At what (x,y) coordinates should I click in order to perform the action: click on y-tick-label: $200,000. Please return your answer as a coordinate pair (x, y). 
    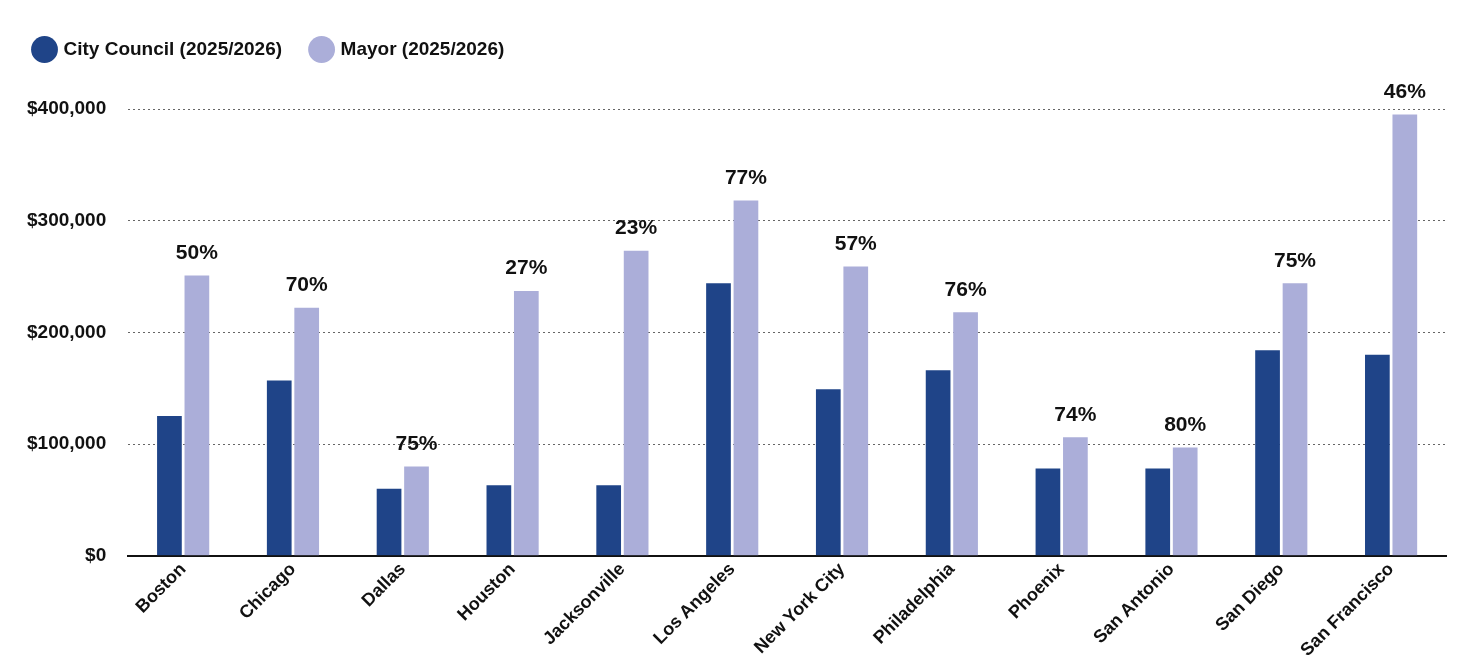
    Looking at the image, I should click on (67, 331).